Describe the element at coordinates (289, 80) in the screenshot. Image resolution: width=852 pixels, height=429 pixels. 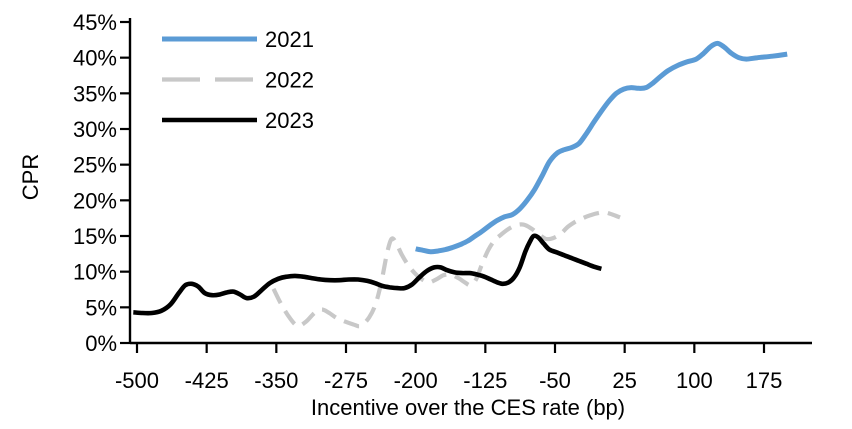
I see `legend-label-2022: 2022` at that location.